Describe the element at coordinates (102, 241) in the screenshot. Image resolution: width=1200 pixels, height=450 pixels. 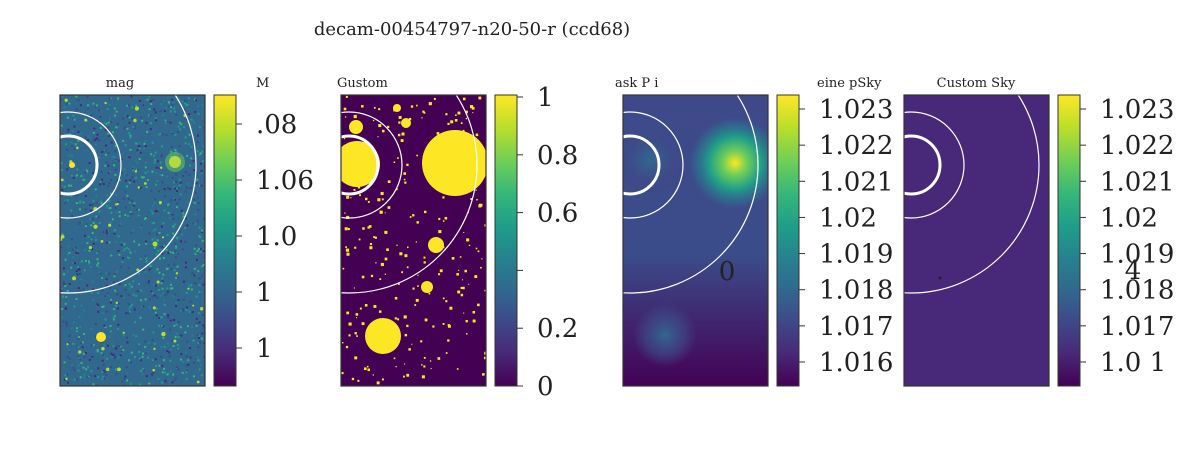
I see `faint-source` at that location.